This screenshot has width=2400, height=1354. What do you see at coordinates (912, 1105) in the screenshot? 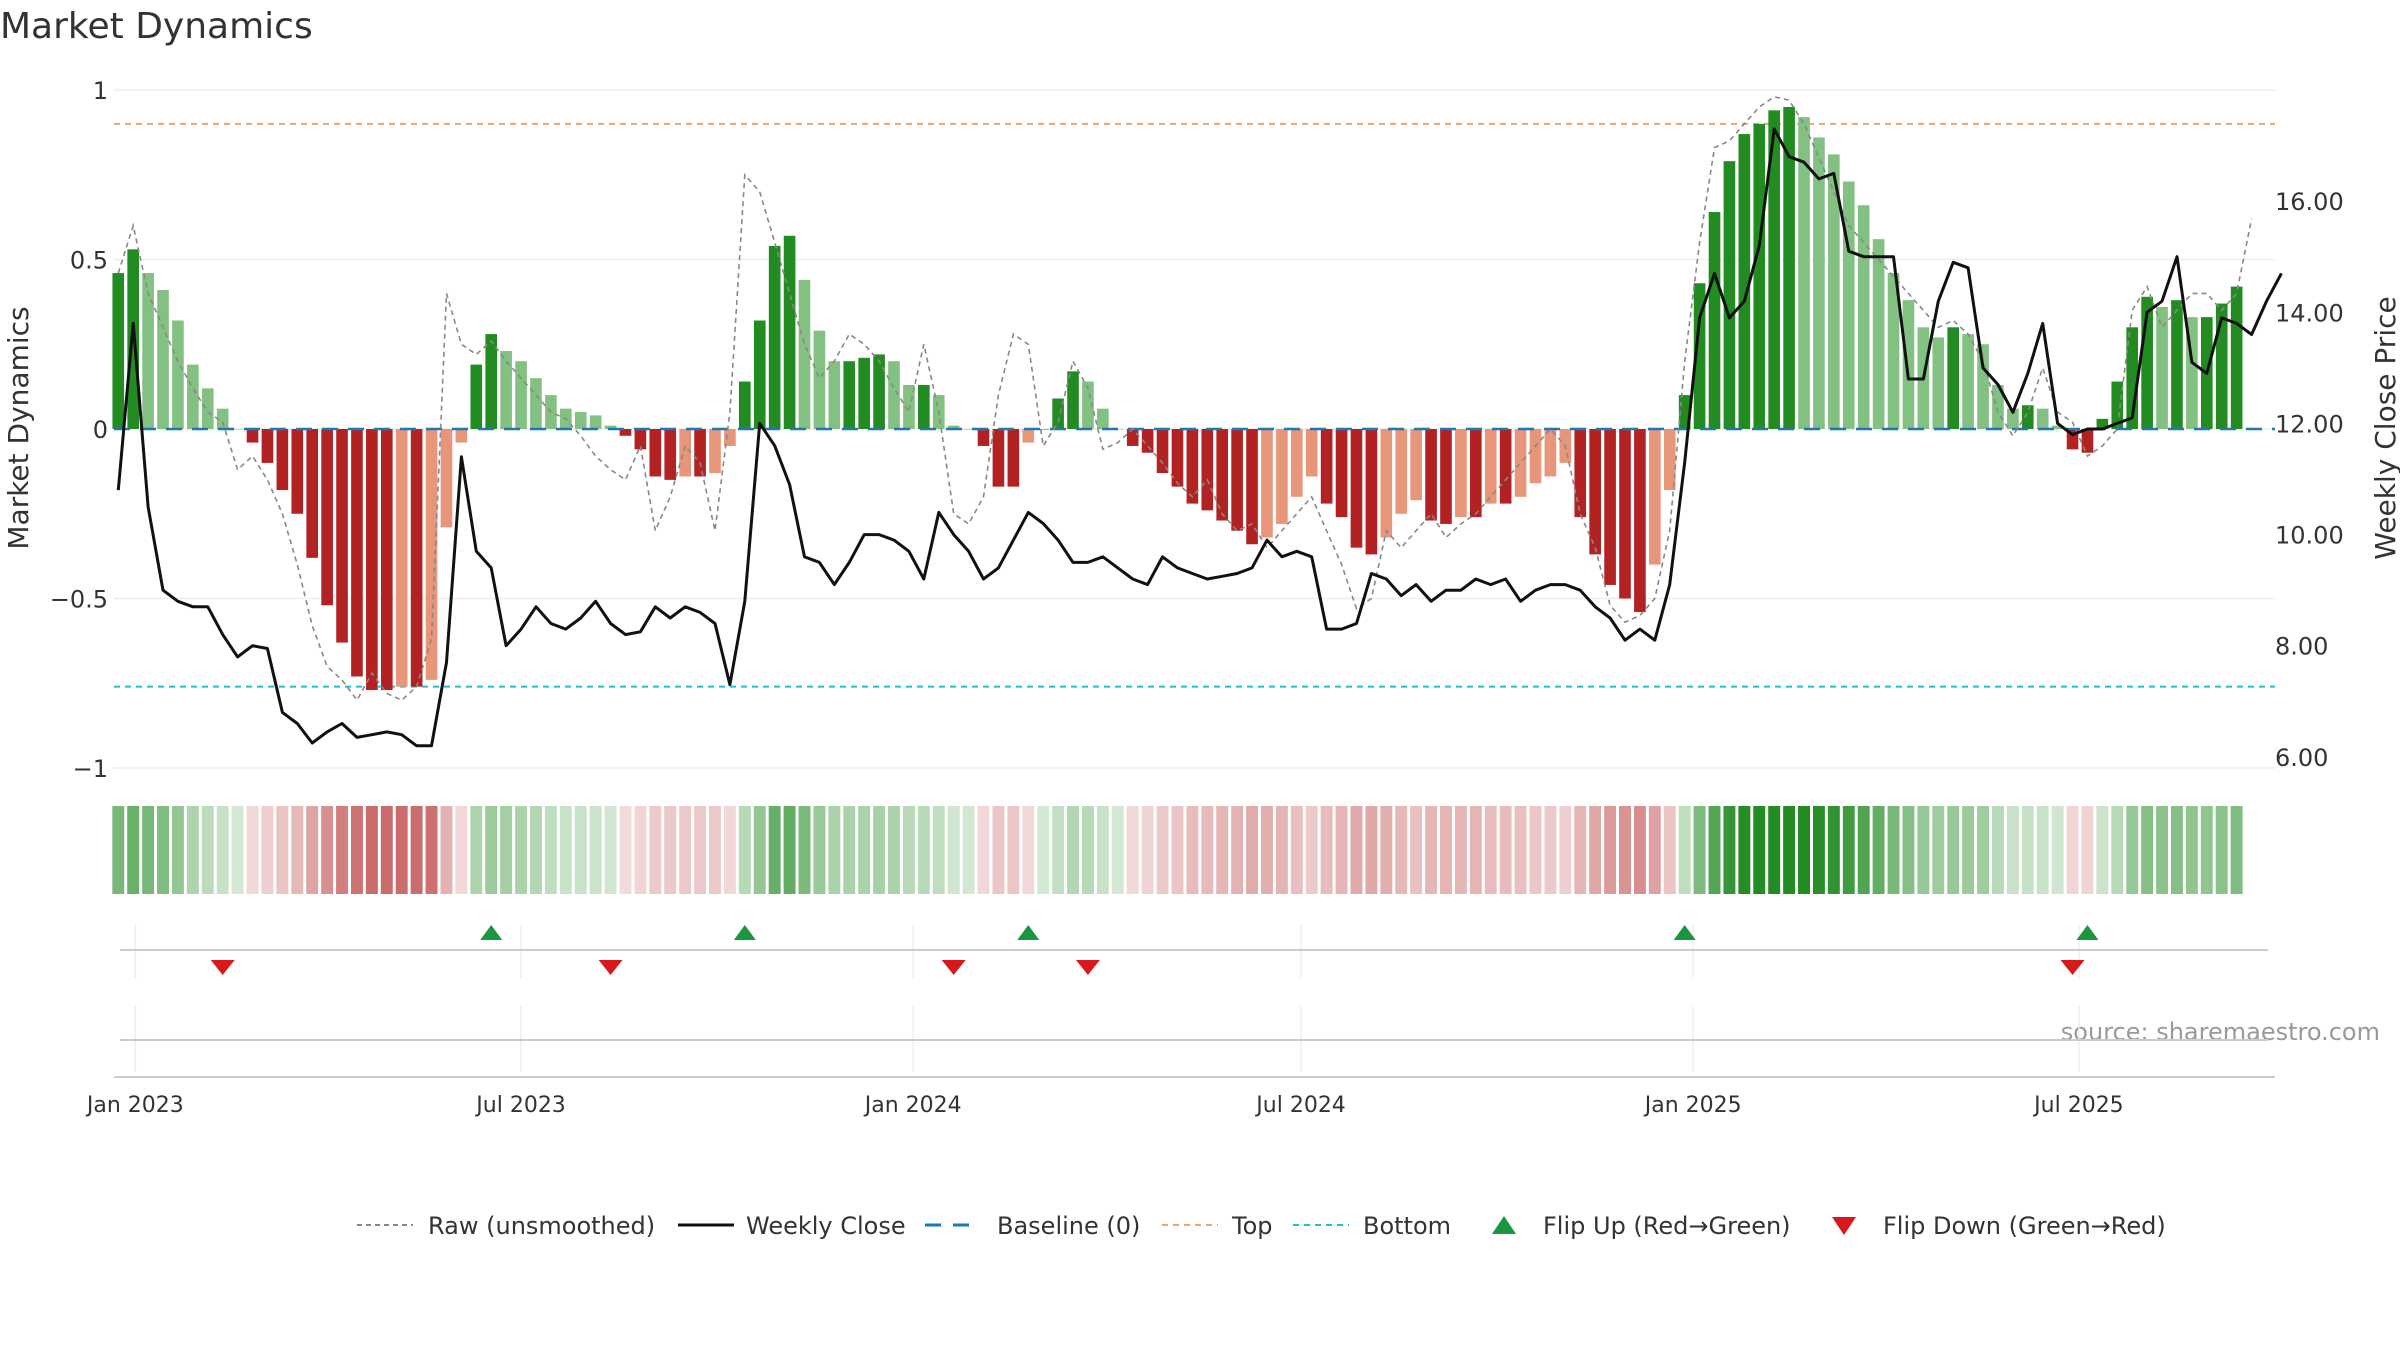
I see `x-tick-label: Jan 2024` at bounding box center [912, 1105].